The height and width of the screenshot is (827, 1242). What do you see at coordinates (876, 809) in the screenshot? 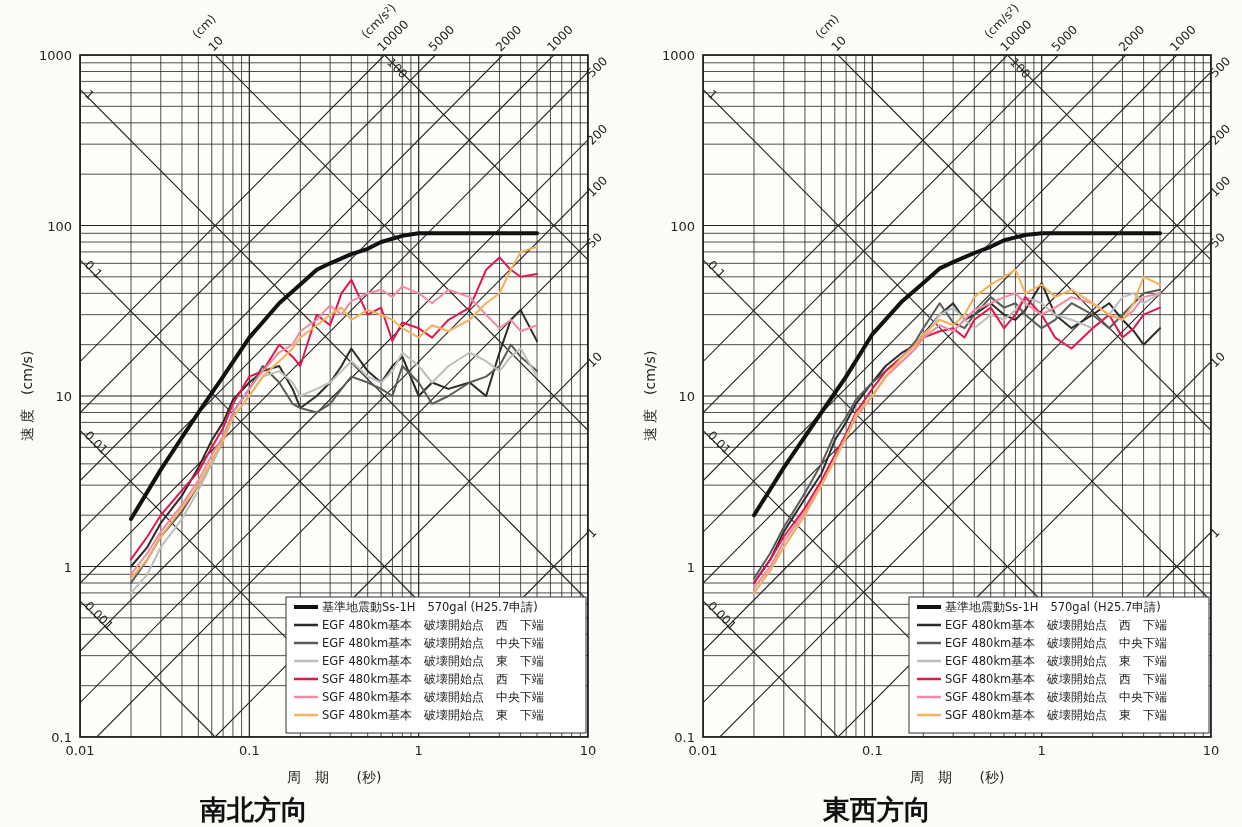
I see `text: 東西方向` at bounding box center [876, 809].